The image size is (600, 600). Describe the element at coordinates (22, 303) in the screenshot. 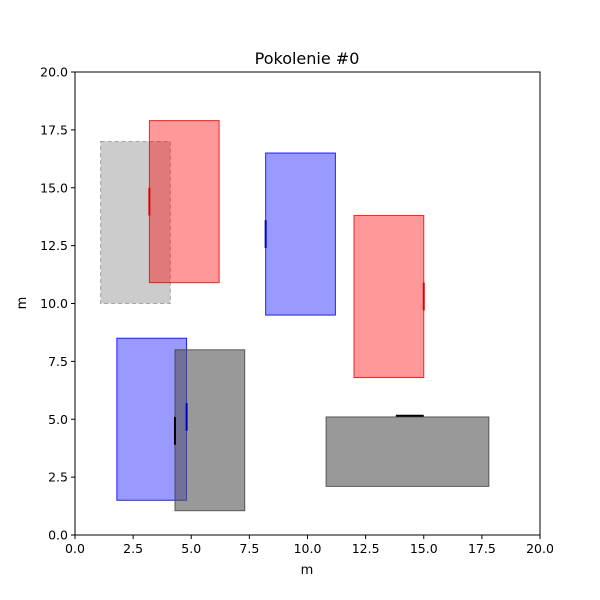

I see `y-axis-label: m` at that location.